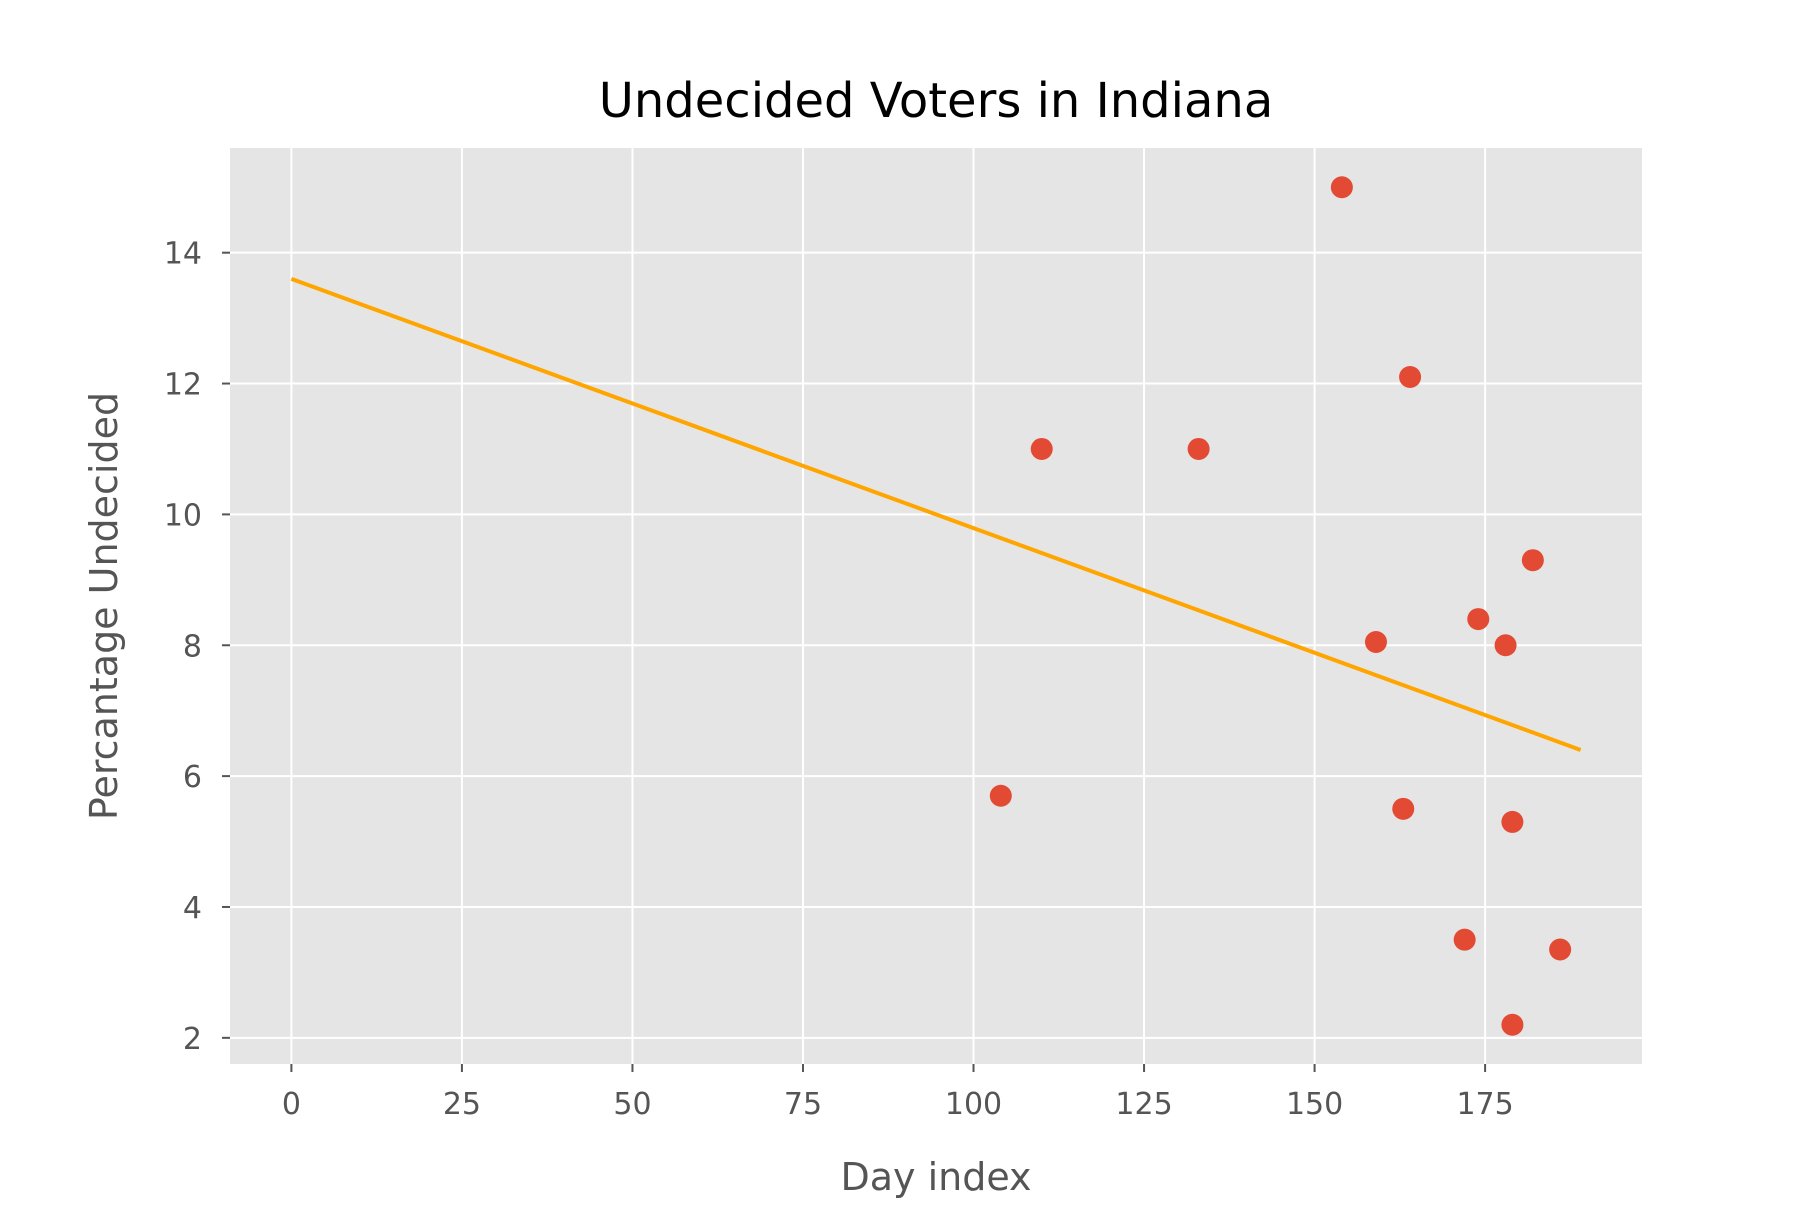  What do you see at coordinates (803, 1104) in the screenshot?
I see `x-tick-label: 75` at bounding box center [803, 1104].